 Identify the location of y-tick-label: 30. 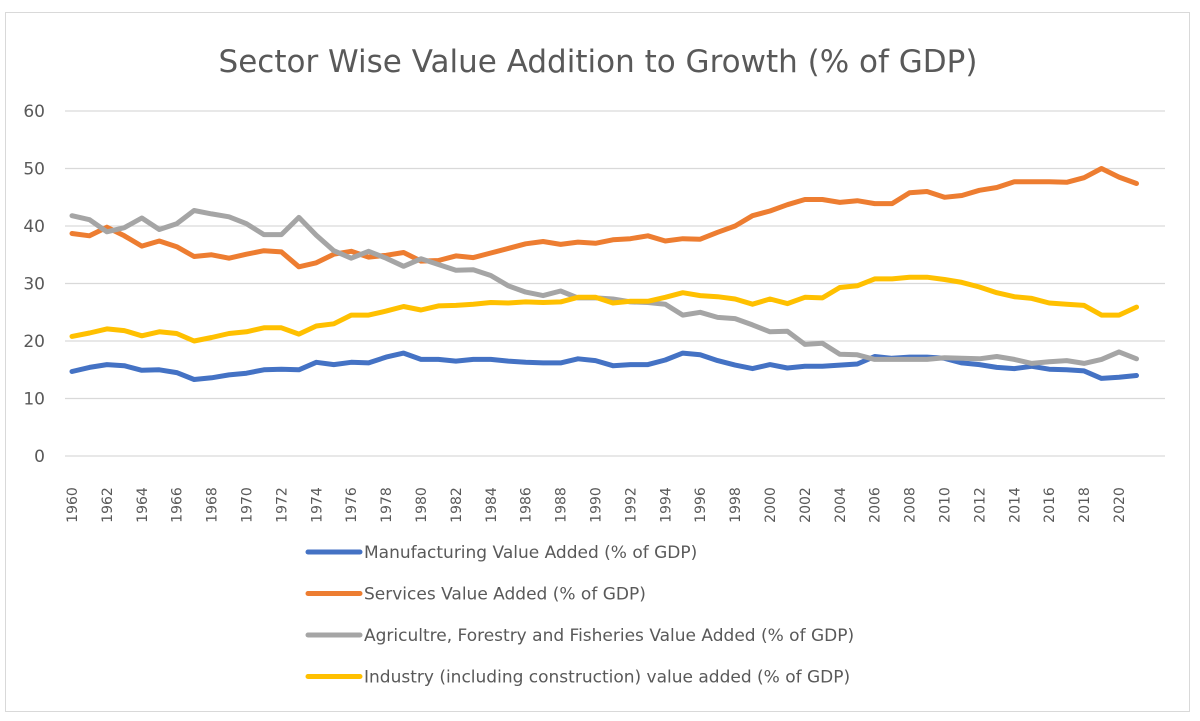
(34, 285).